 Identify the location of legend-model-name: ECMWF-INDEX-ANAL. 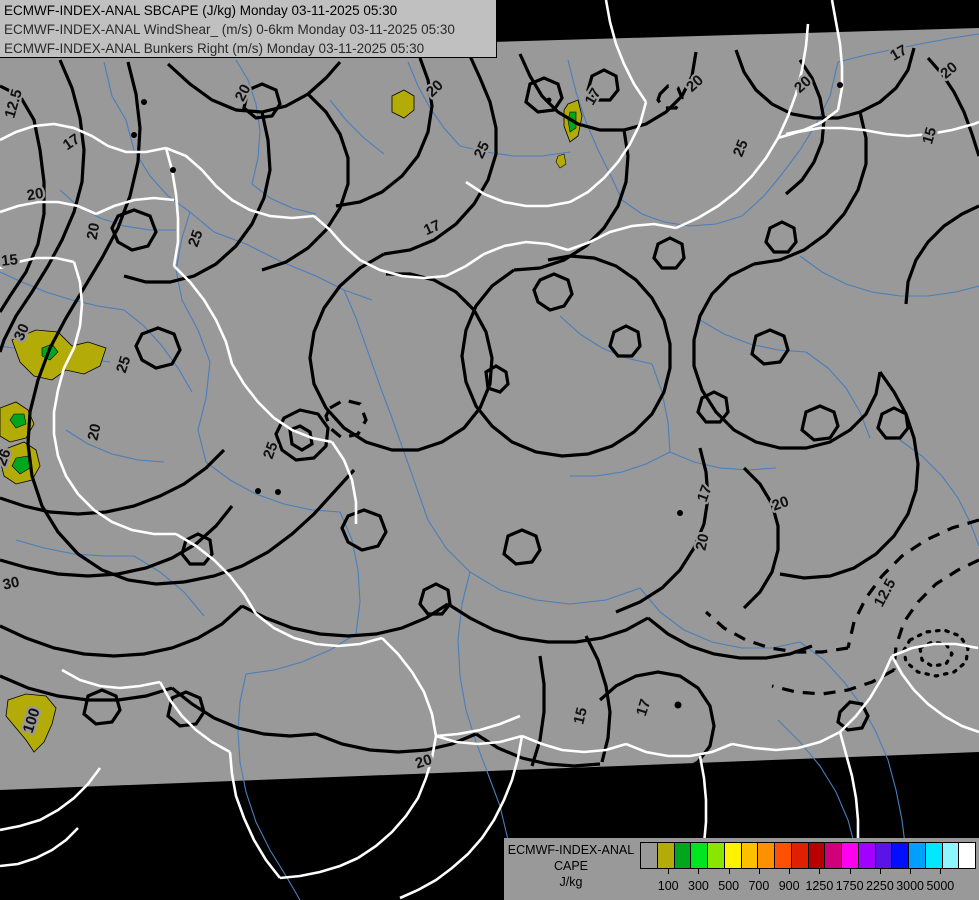
(571, 850).